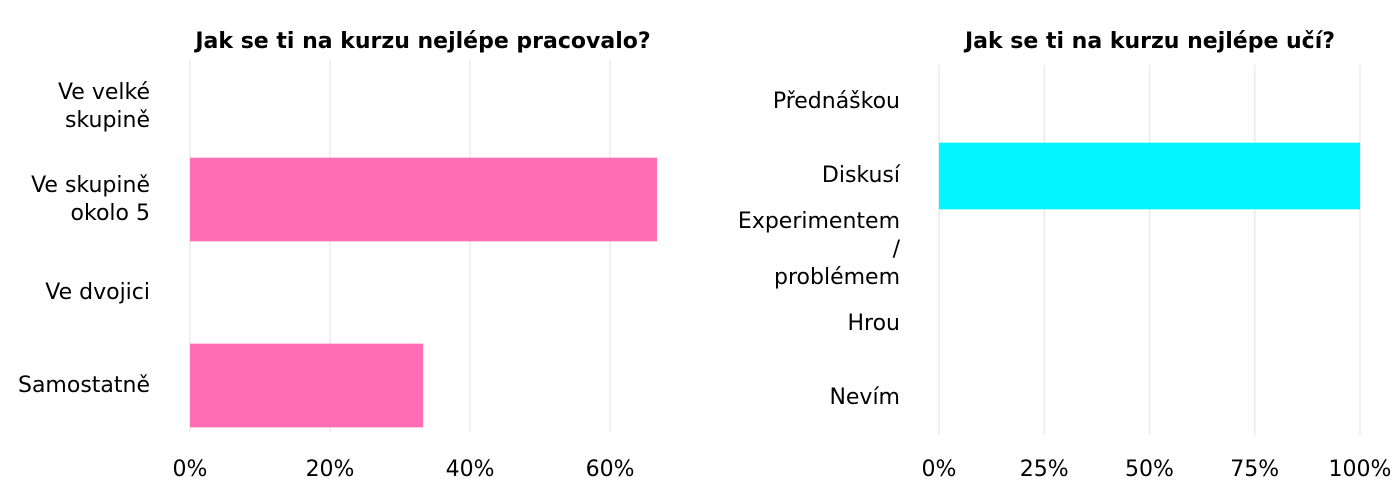  What do you see at coordinates (1149, 469) in the screenshot?
I see `x-tick-label: 50%` at bounding box center [1149, 469].